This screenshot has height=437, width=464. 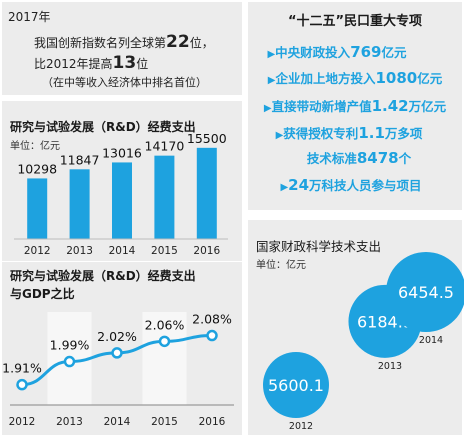 What do you see at coordinates (70, 345) in the screenshot?
I see `point-value-label: 1.99%` at bounding box center [70, 345].